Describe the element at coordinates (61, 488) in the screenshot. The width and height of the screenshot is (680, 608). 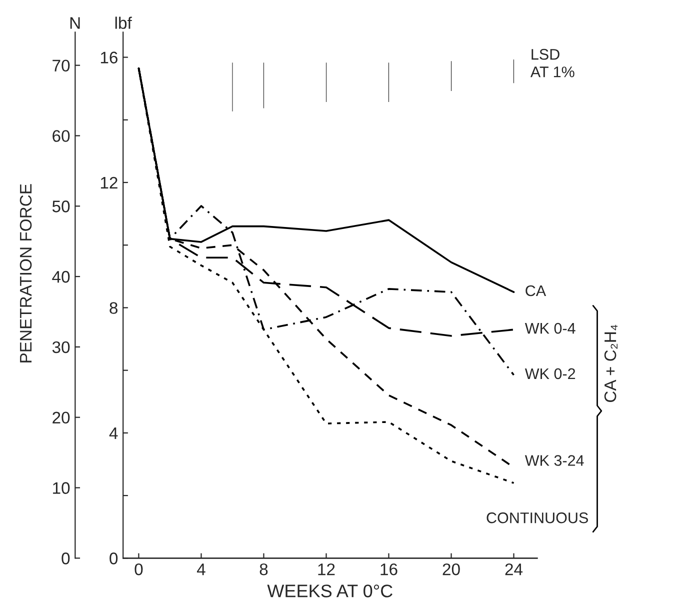
I see `y2-tick-label: 10` at that location.